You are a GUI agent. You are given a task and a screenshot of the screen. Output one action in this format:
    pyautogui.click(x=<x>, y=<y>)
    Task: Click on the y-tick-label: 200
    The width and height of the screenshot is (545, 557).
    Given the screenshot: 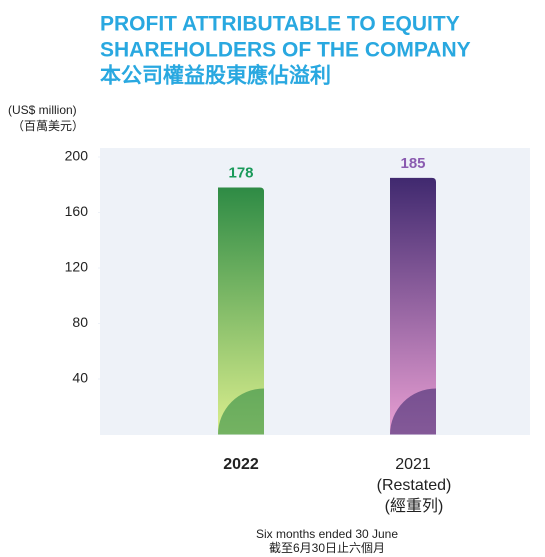 What is the action you would take?
    pyautogui.click(x=77, y=156)
    